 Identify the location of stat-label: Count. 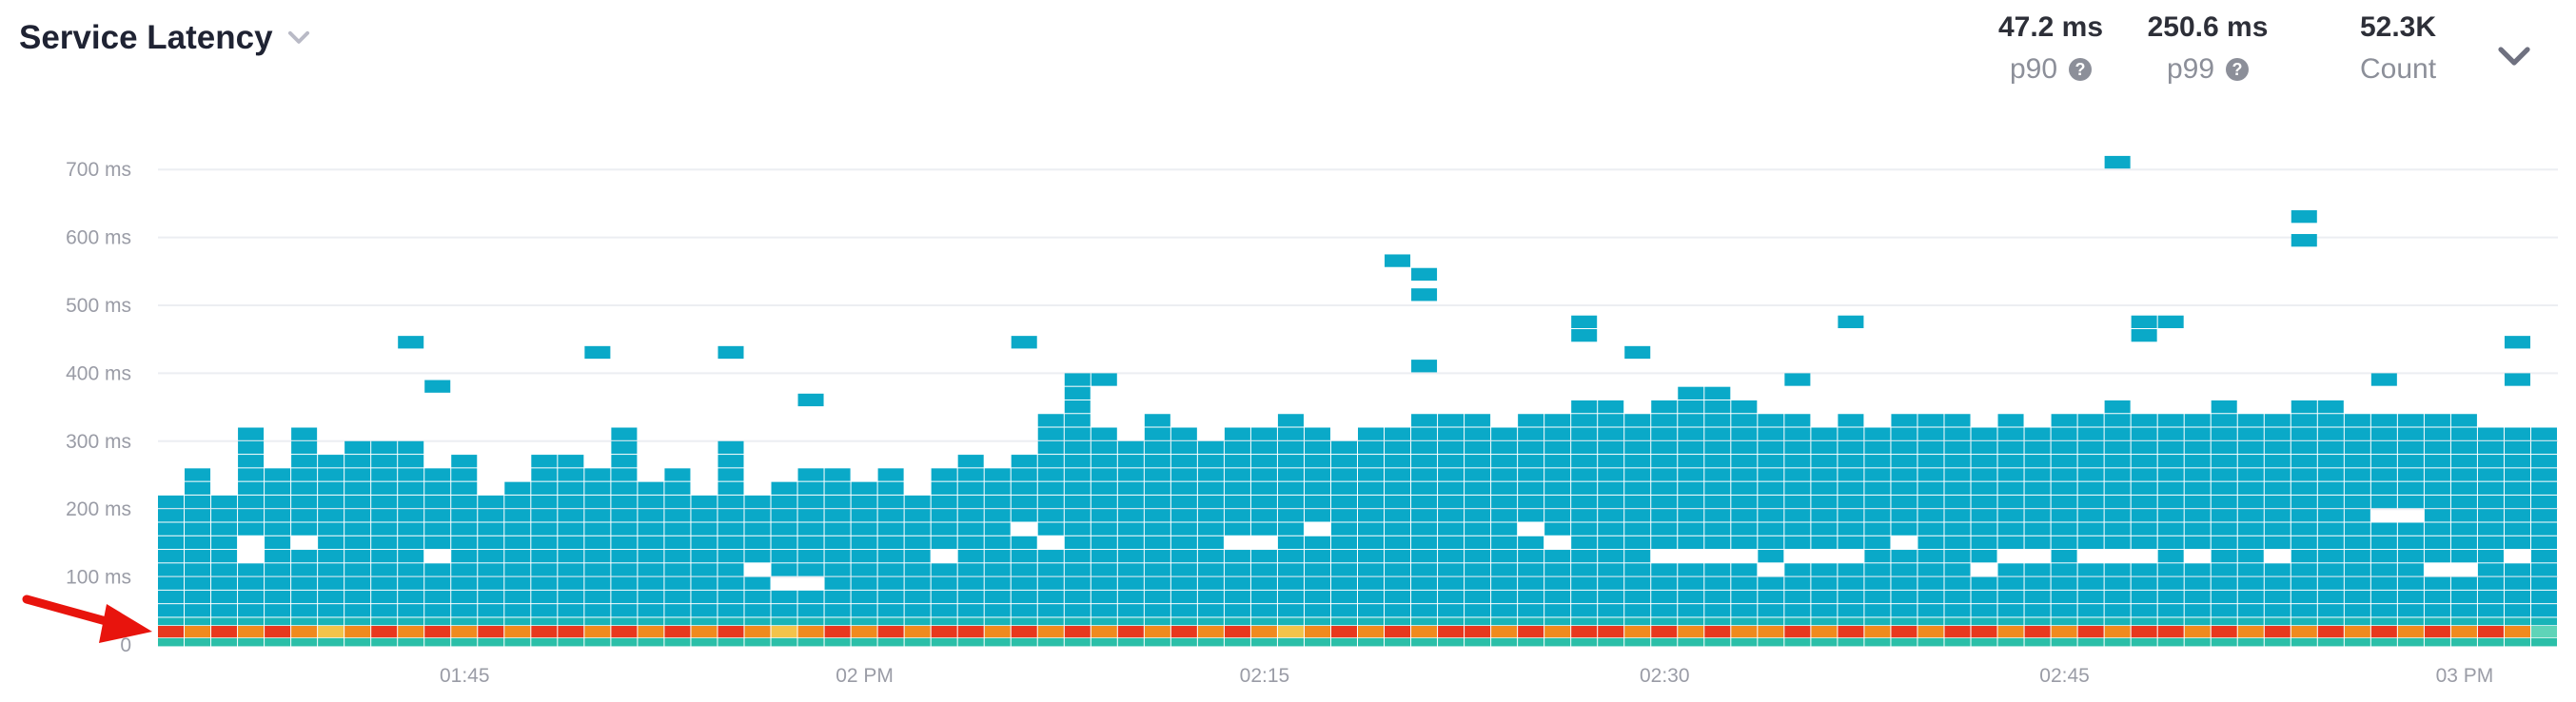
(2398, 69).